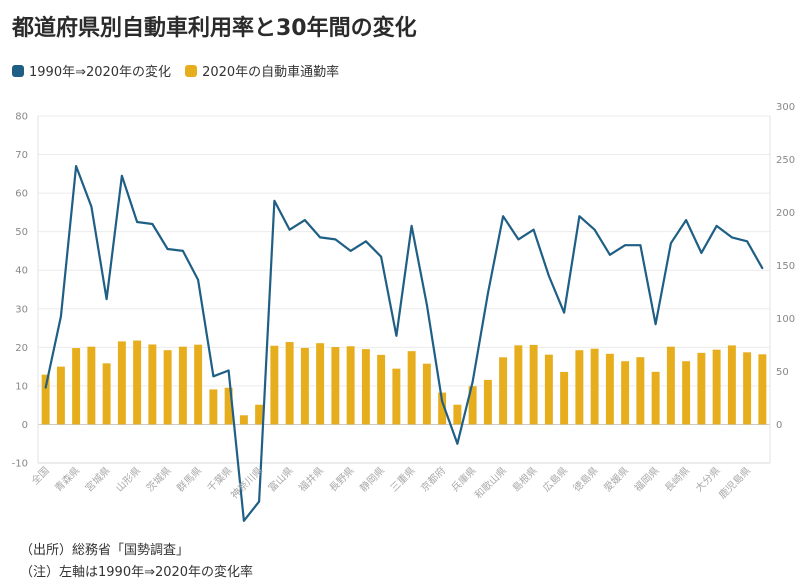 The width and height of the screenshot is (796, 580). What do you see at coordinates (404, 382) in the screenshot?
I see `bar-series` at bounding box center [404, 382].